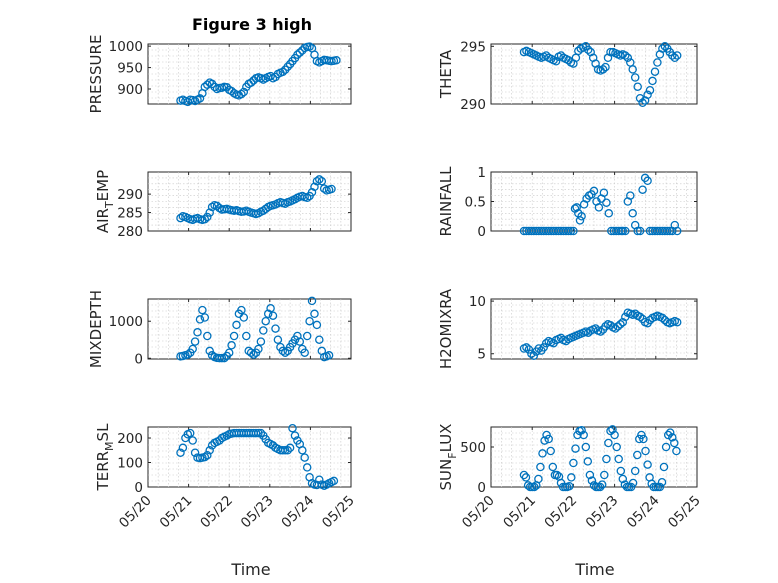 The width and height of the screenshot is (778, 583). I want to click on x-axis-label-left: Time, so click(250, 569).